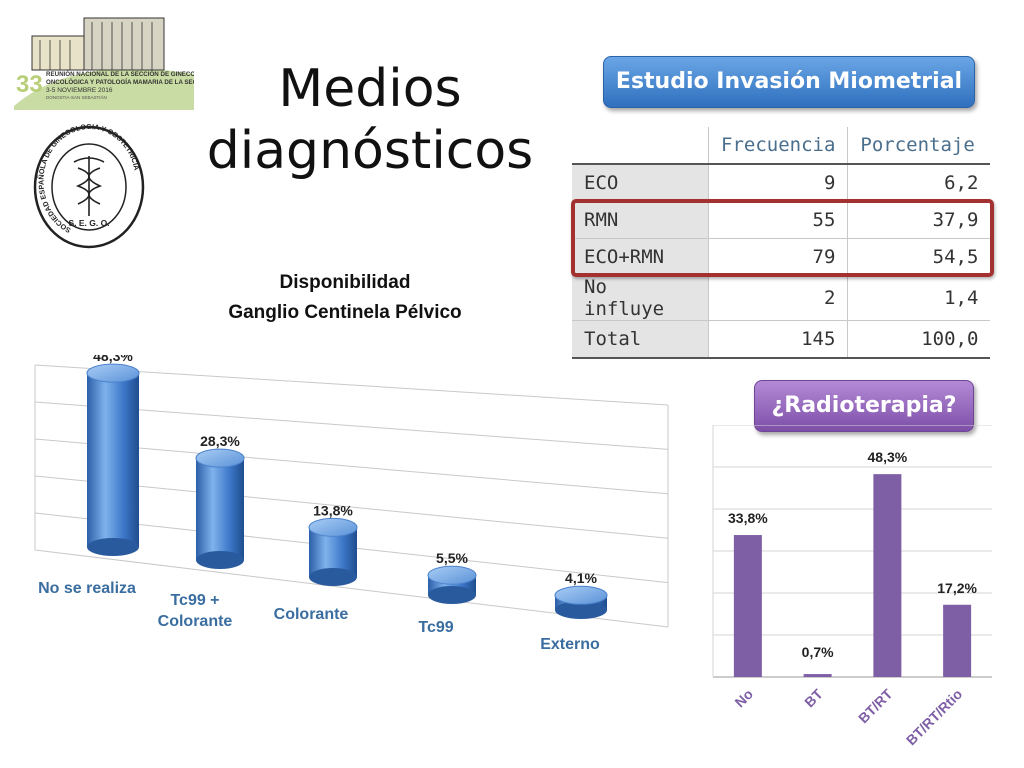  What do you see at coordinates (743, 698) in the screenshot?
I see `category-label: No` at bounding box center [743, 698].